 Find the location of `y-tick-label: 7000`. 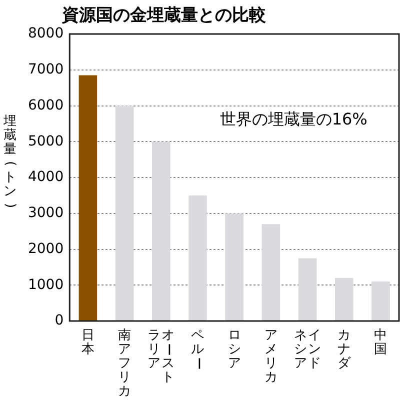

y-tick-label: 7000 is located at coordinates (46, 70).